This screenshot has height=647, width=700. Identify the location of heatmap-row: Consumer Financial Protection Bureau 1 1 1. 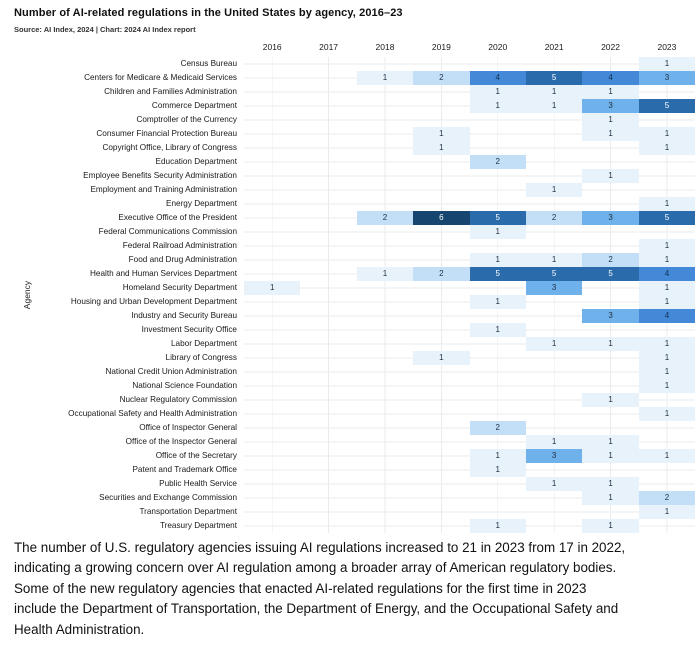
(350, 134).